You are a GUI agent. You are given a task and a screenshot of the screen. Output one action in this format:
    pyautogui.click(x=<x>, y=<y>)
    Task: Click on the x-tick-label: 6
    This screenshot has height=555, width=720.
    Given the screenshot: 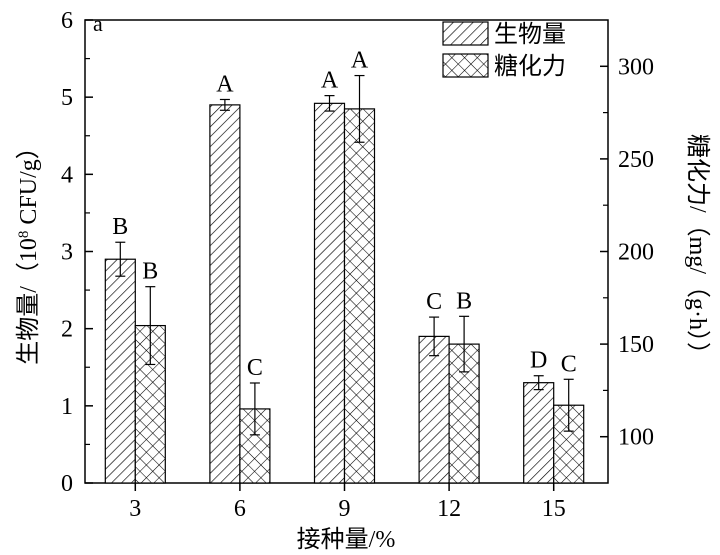 What is the action you would take?
    pyautogui.click(x=240, y=509)
    